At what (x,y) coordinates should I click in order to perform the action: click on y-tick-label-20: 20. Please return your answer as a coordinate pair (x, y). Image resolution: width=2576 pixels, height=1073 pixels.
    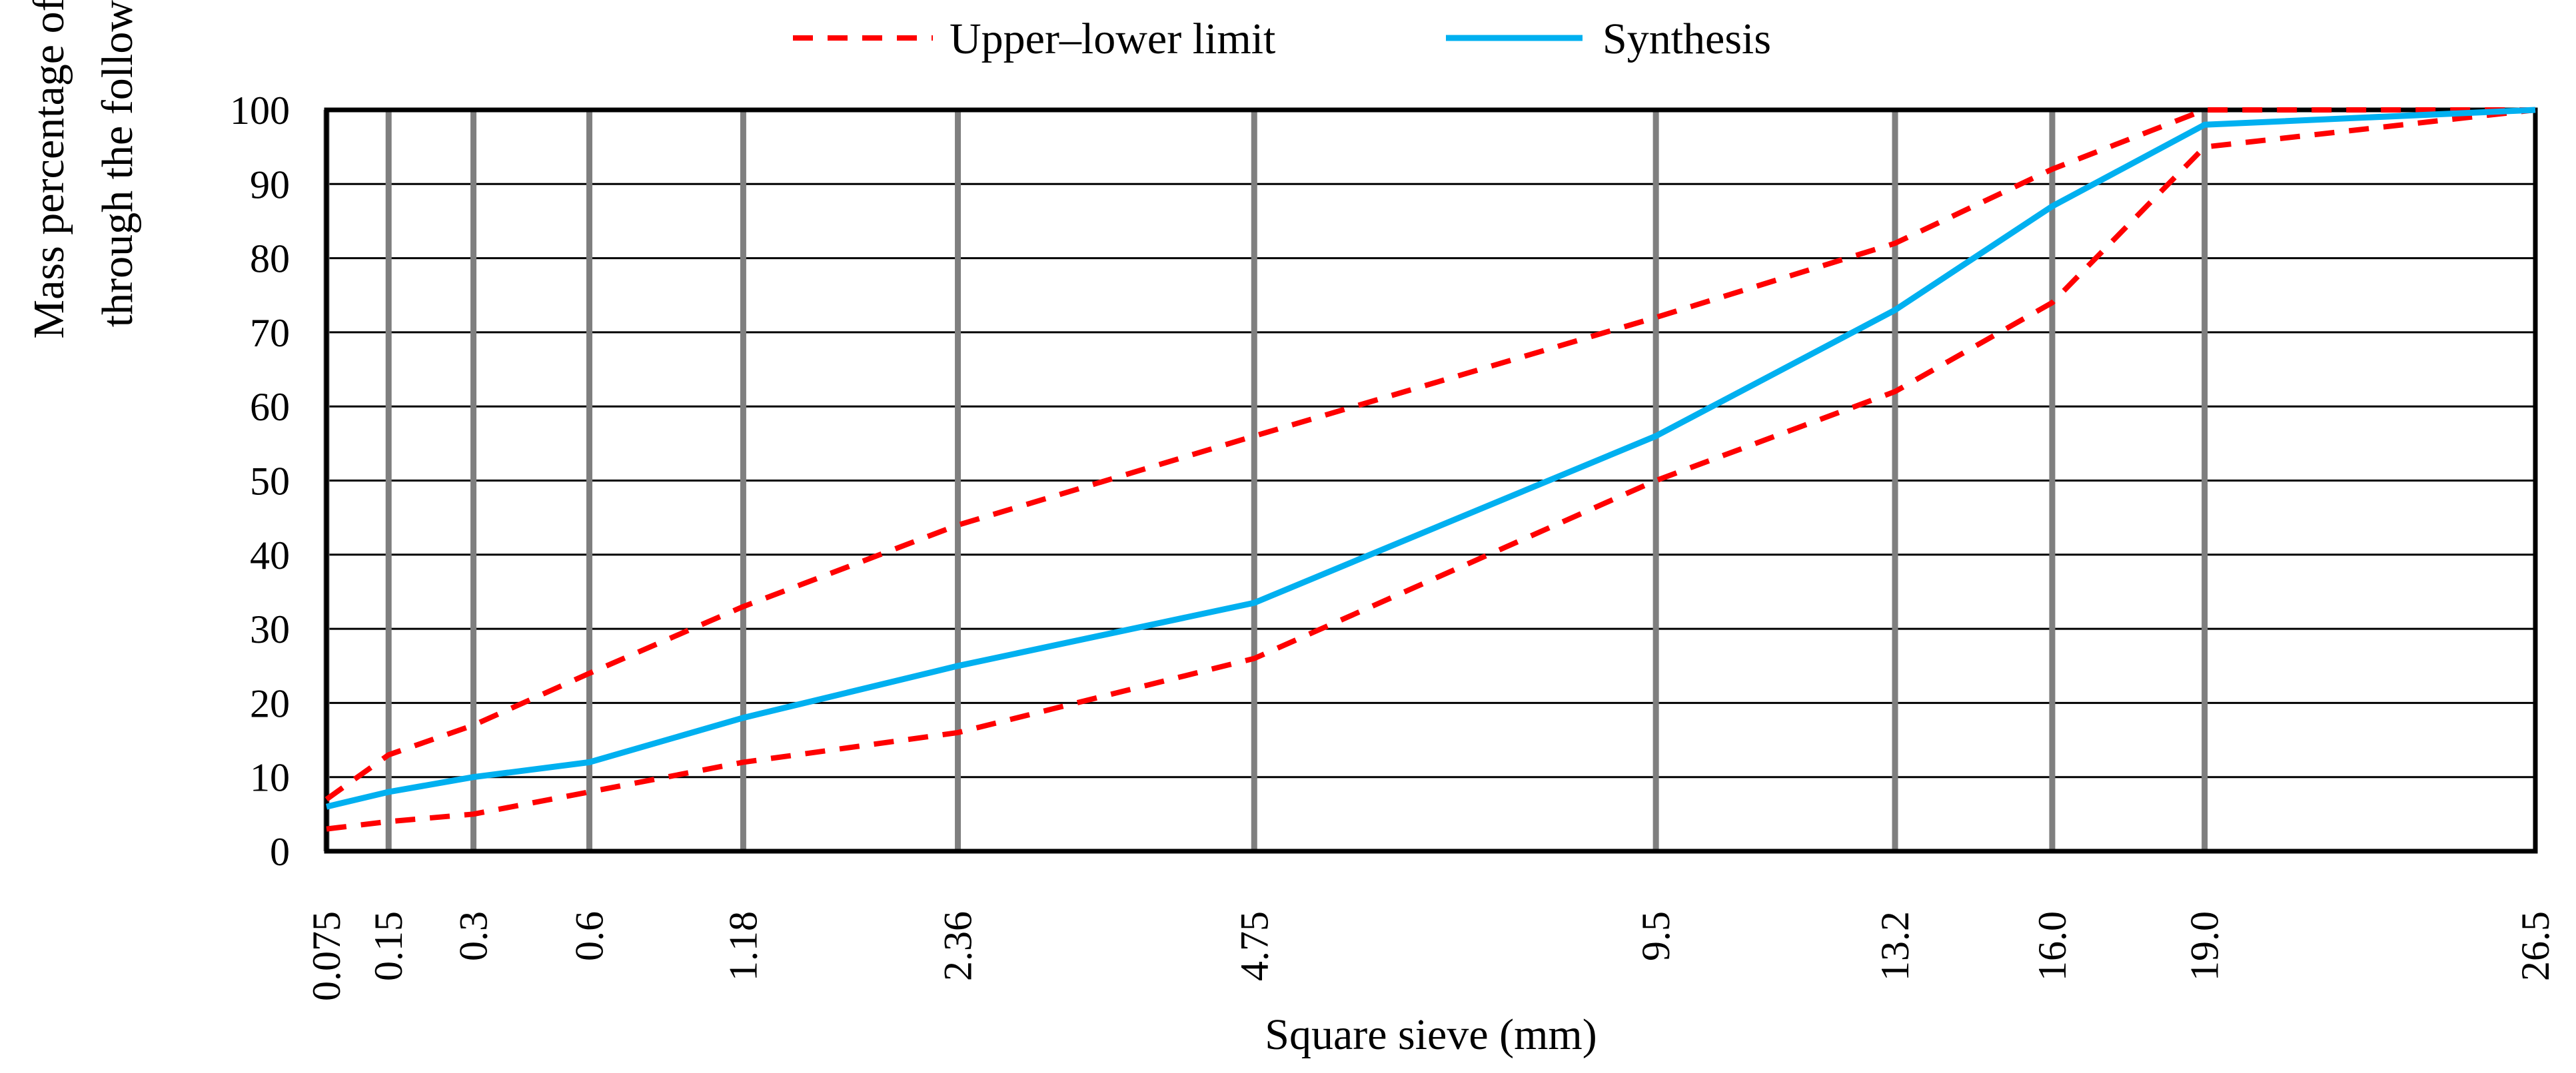
    Looking at the image, I should click on (270, 703).